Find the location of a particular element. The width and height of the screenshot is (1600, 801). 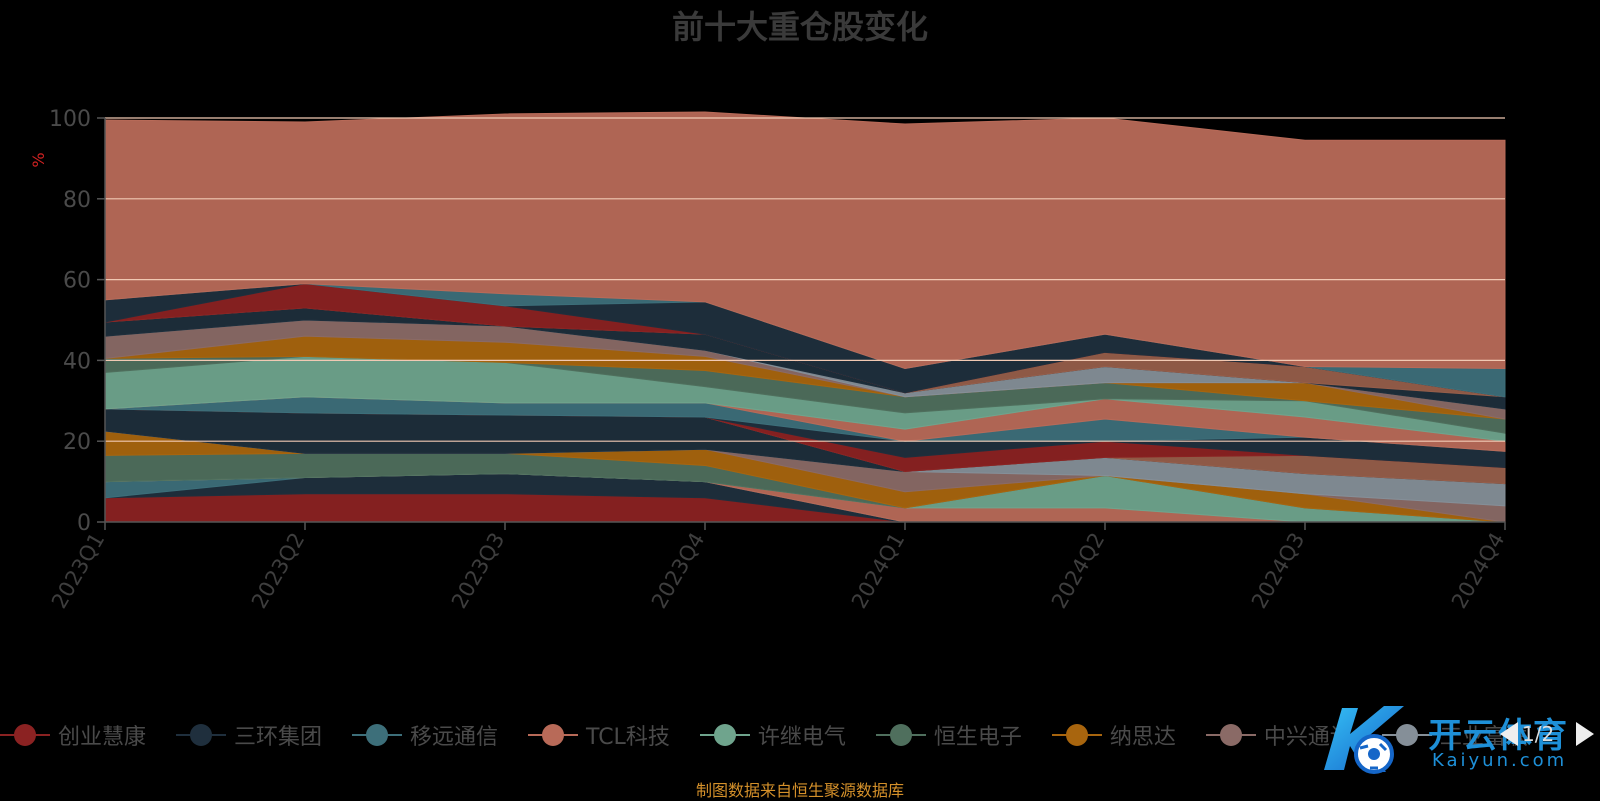

legend-item: 创业慧康 is located at coordinates (73, 735).